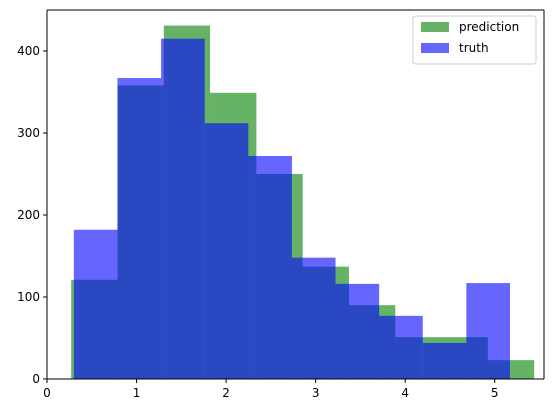  Describe the element at coordinates (28, 133) in the screenshot. I see `y-tick-label-300: 300` at that location.